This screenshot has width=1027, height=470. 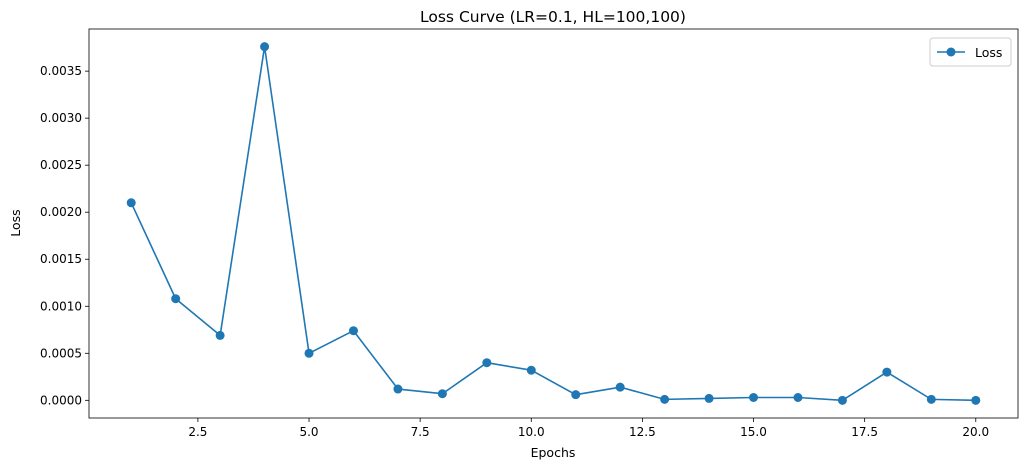 What do you see at coordinates (588, 428) in the screenshot?
I see `x-axis: 2.5 5.0 7.5 10.0 12.5 15.0 17.5 20.0` at bounding box center [588, 428].